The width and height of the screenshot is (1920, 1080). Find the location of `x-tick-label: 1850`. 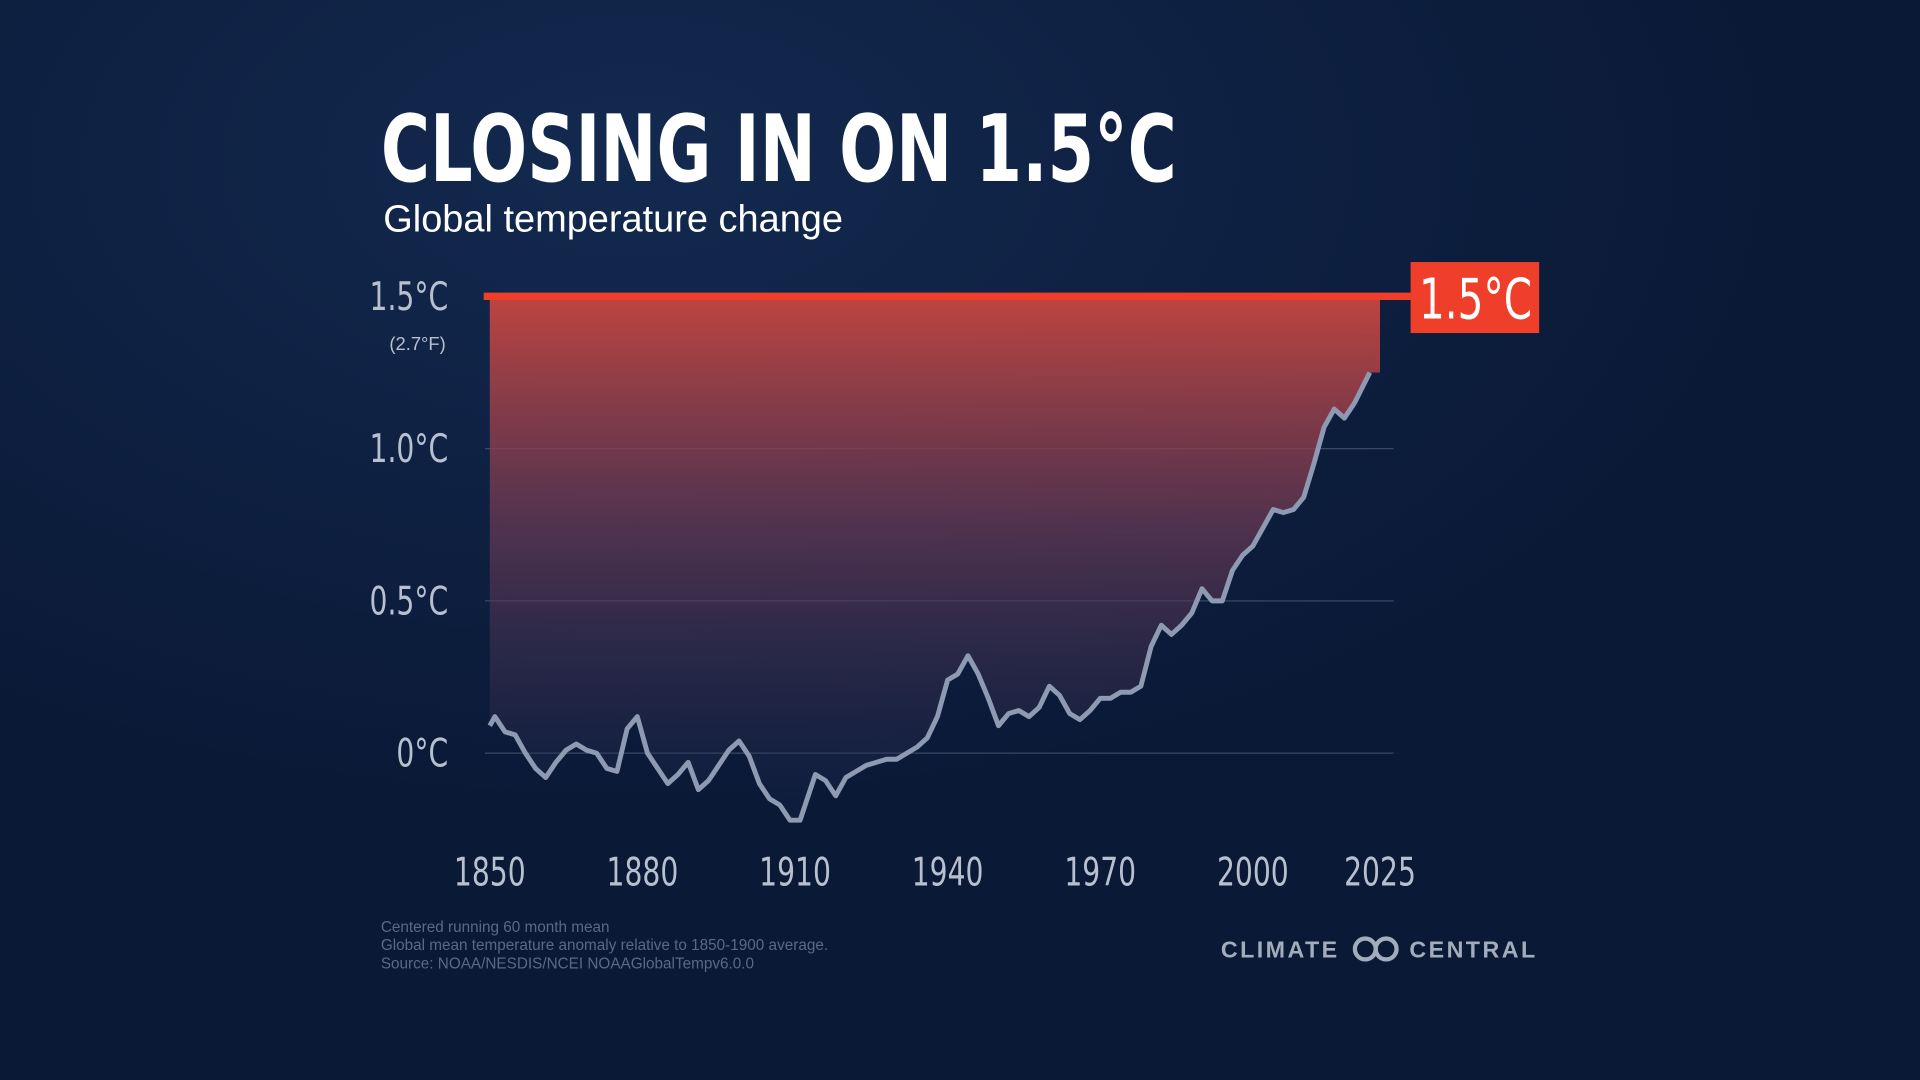

x-tick-label: 1850 is located at coordinates (490, 873).